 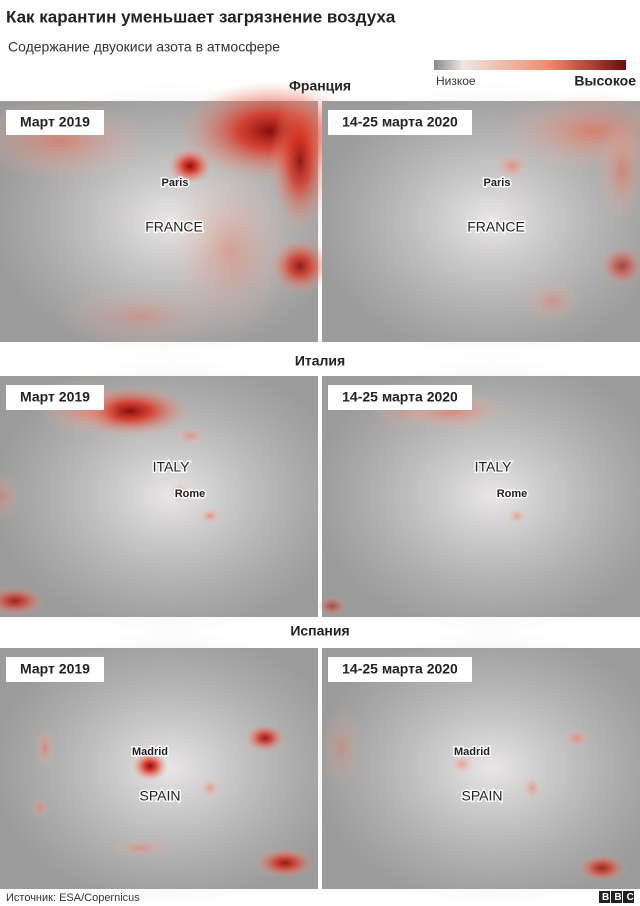 What do you see at coordinates (144, 47) in the screenshot?
I see `subtitle: Содержание двуокиси азота в атмосфере` at bounding box center [144, 47].